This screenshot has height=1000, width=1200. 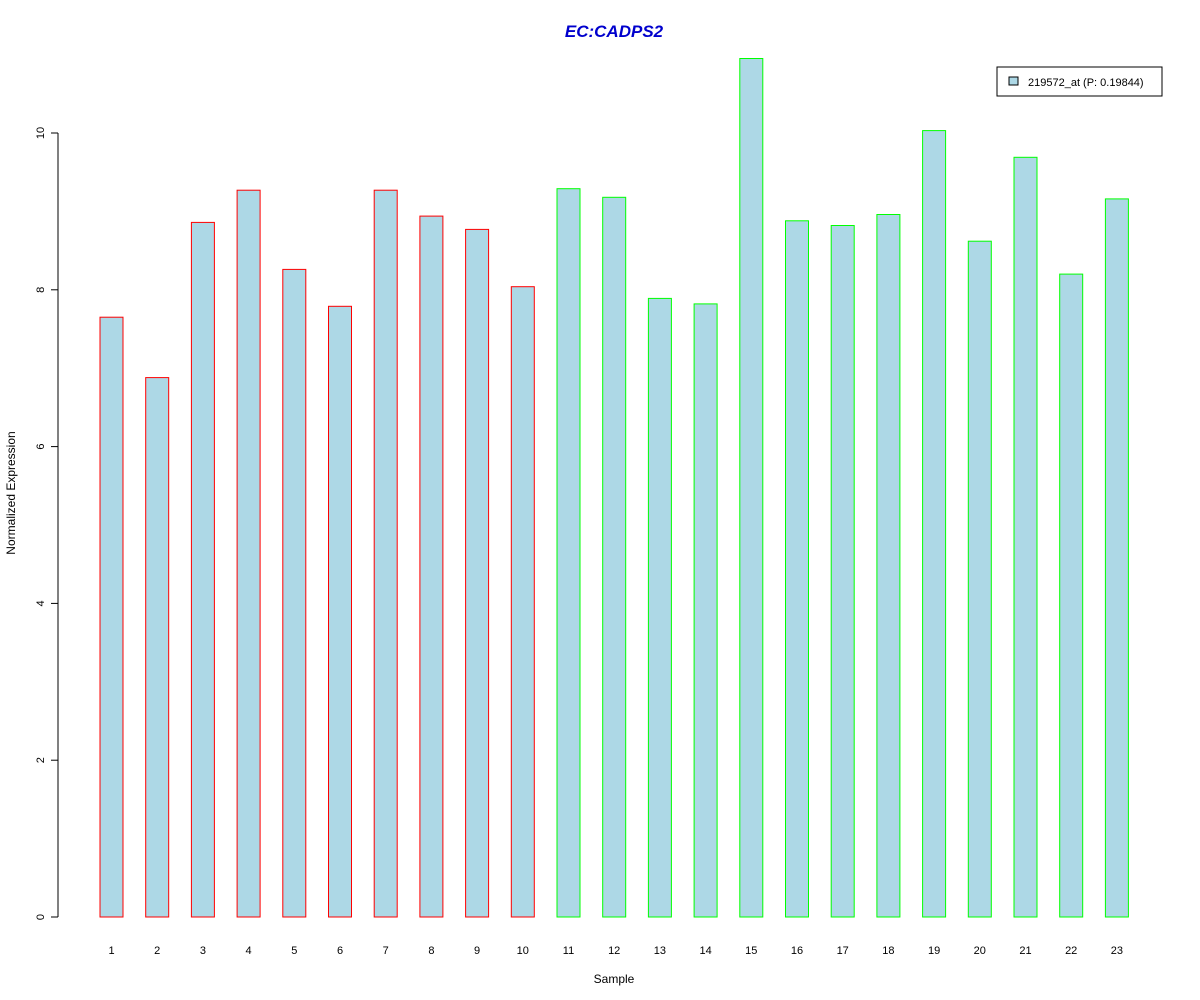 What do you see at coordinates (1071, 951) in the screenshot?
I see `x-tick-label: 22` at bounding box center [1071, 951].